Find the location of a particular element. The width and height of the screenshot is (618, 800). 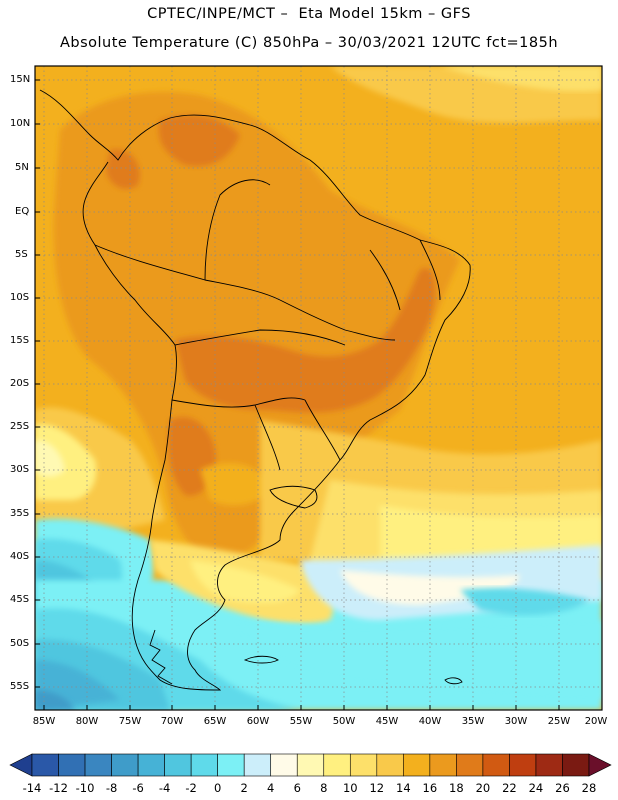

colorbar-label: 16 is located at coordinates (430, 788).